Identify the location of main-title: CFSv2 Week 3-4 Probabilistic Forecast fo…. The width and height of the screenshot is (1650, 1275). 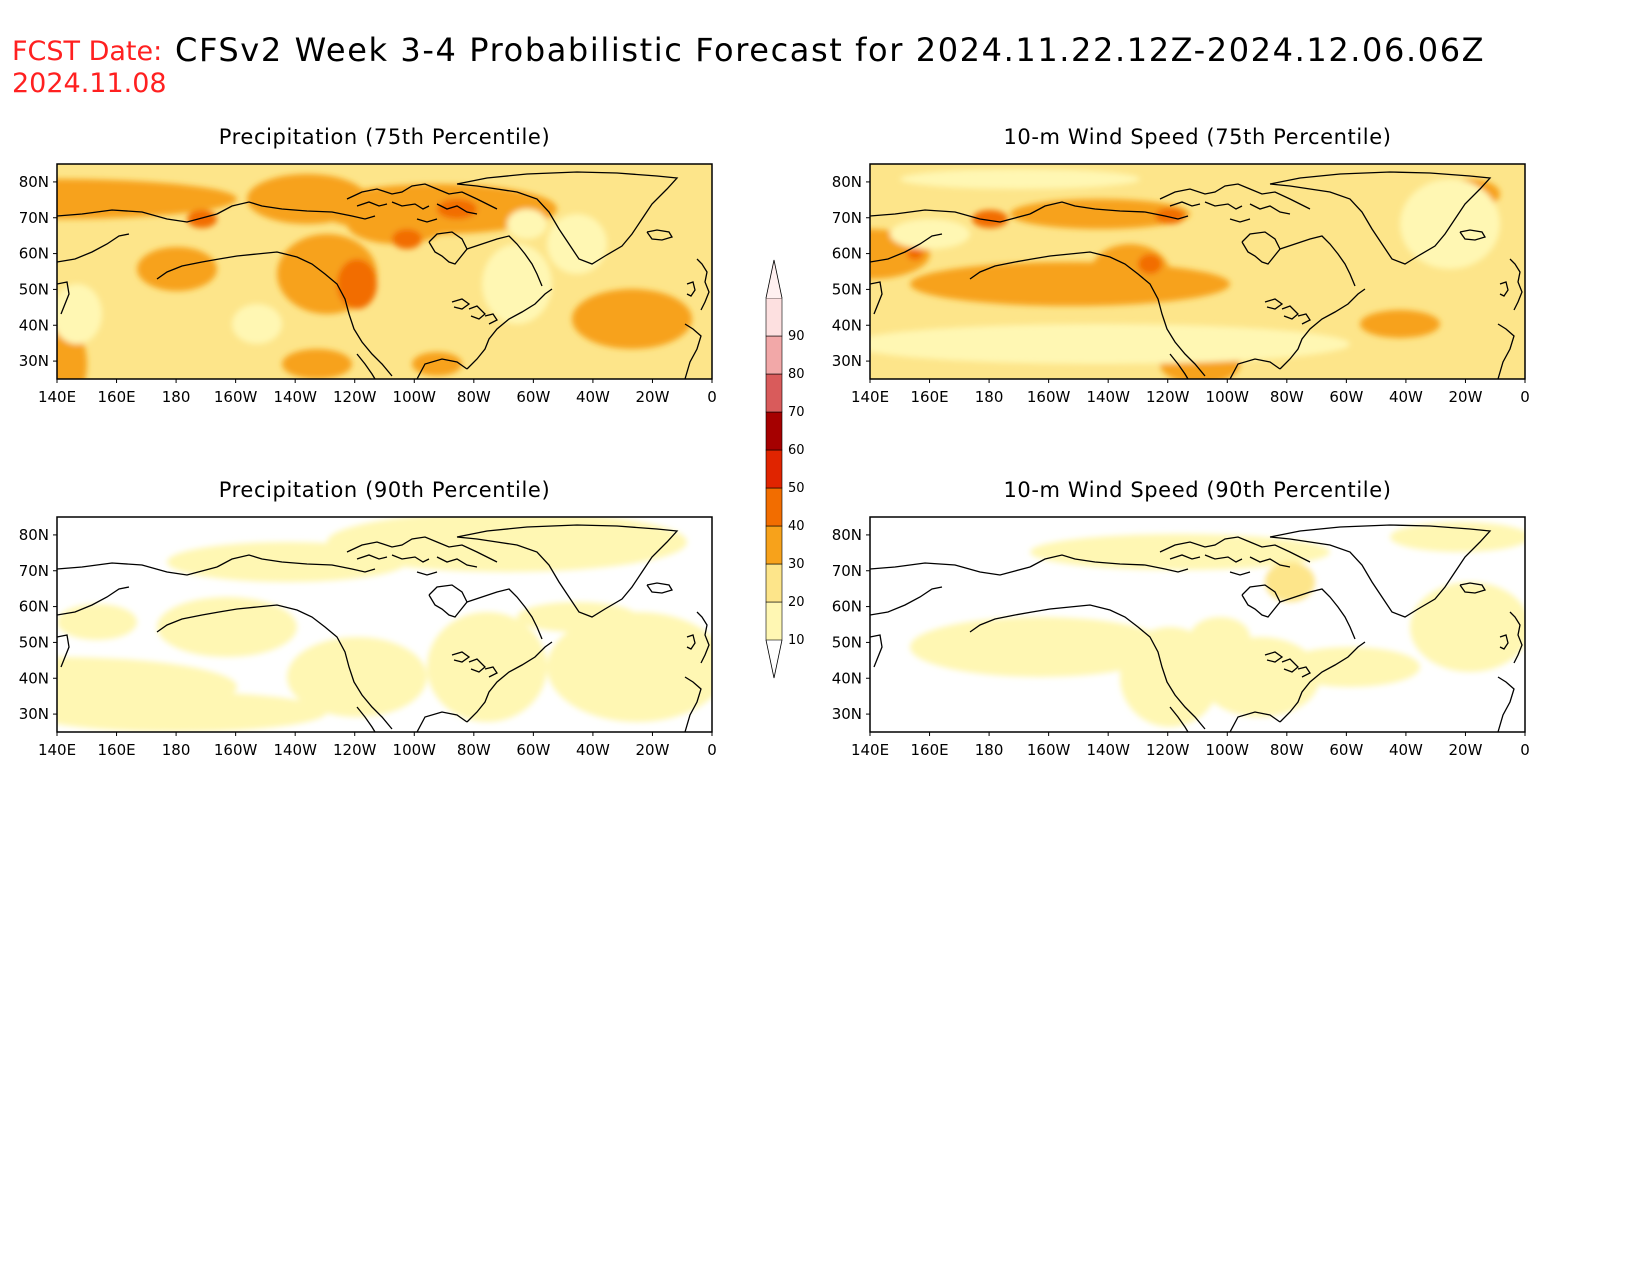
(830, 50).